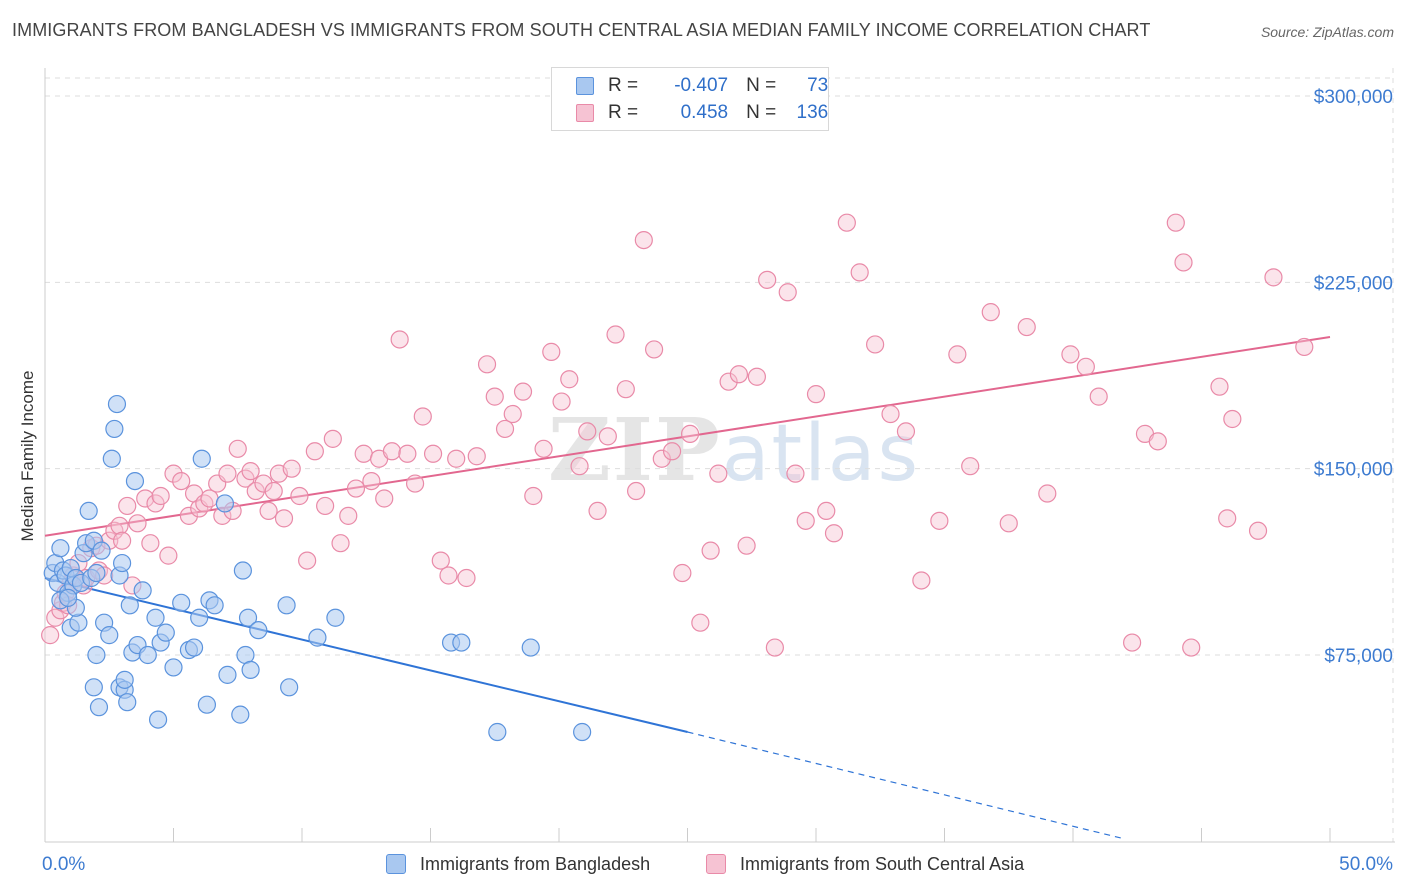 This screenshot has width=1406, height=892. Describe the element at coordinates (1358, 656) in the screenshot. I see `y-tick-label: $75,000` at that location.